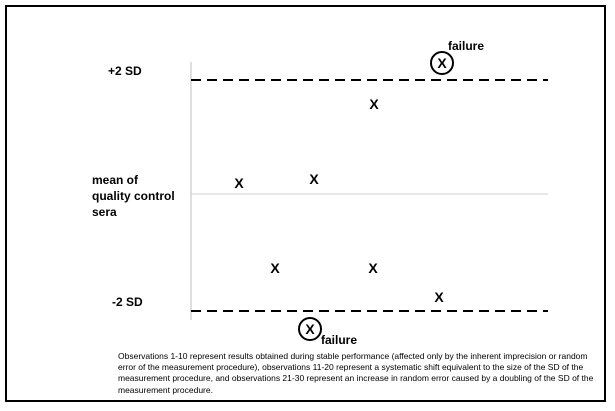  Describe the element at coordinates (127, 302) in the screenshot. I see `minus-2sd-label: -2 SD` at that location.